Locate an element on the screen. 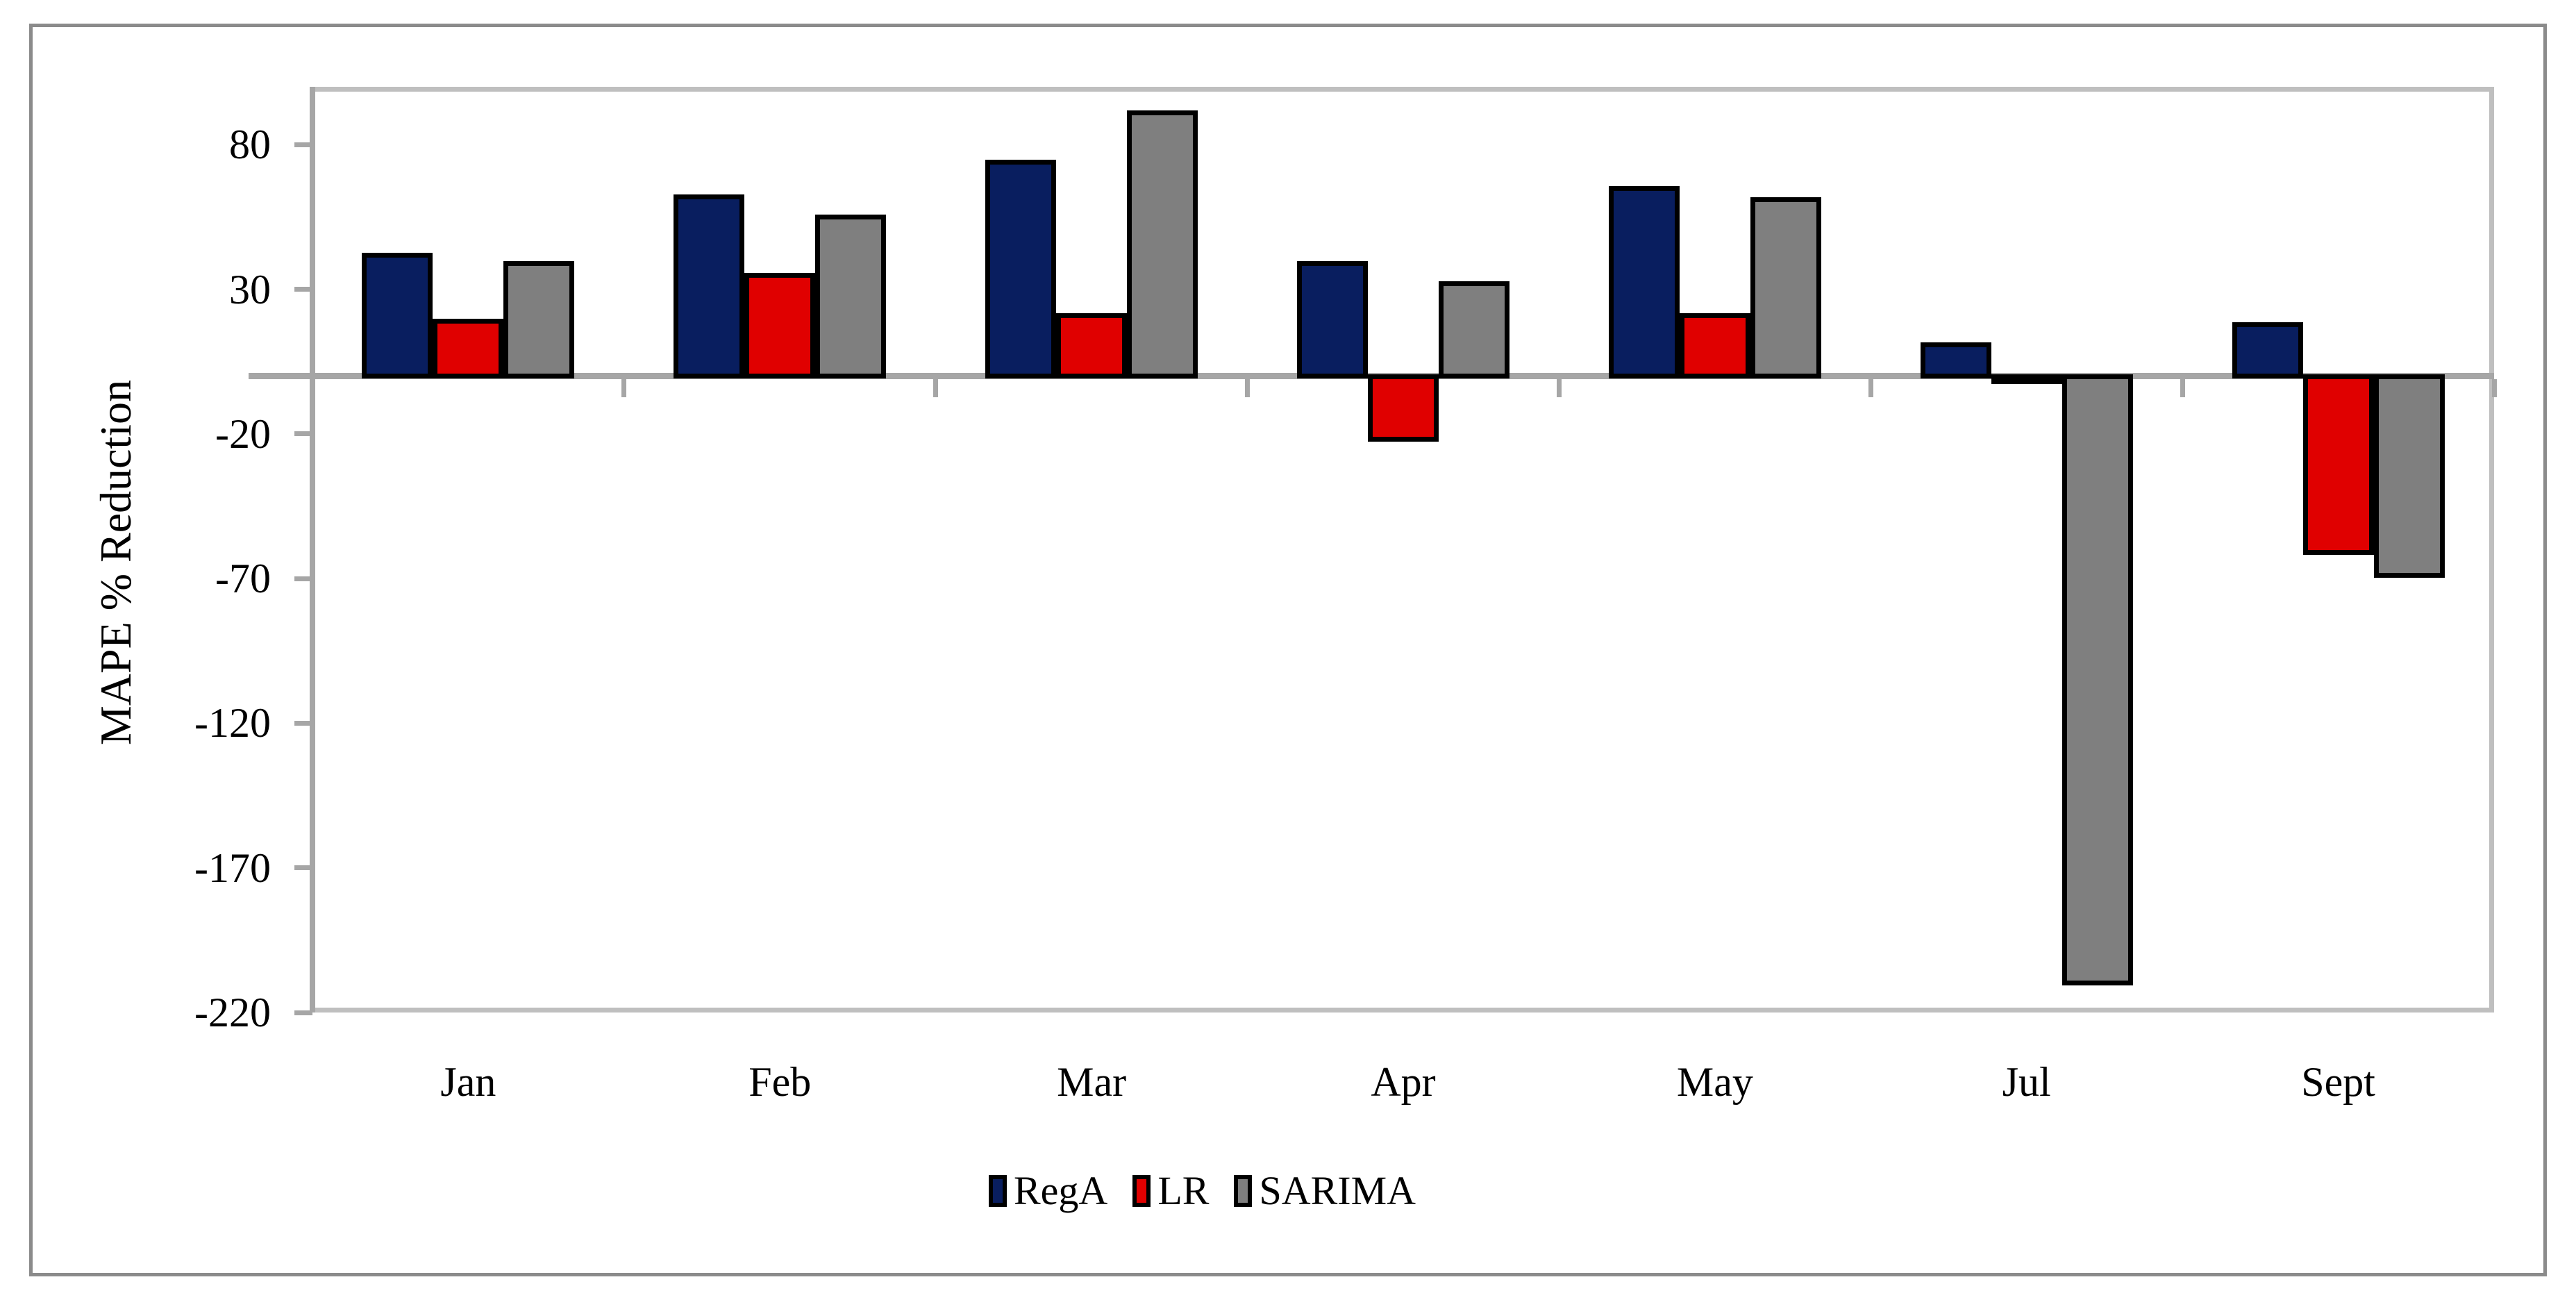  bar-lr-jul is located at coordinates (2026, 379).